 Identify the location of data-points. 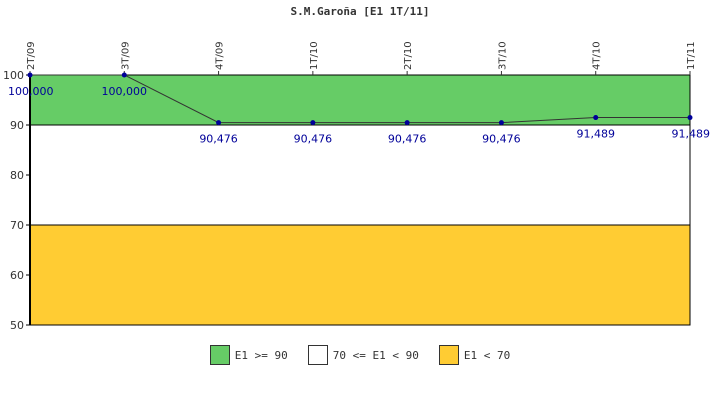
(360, 99).